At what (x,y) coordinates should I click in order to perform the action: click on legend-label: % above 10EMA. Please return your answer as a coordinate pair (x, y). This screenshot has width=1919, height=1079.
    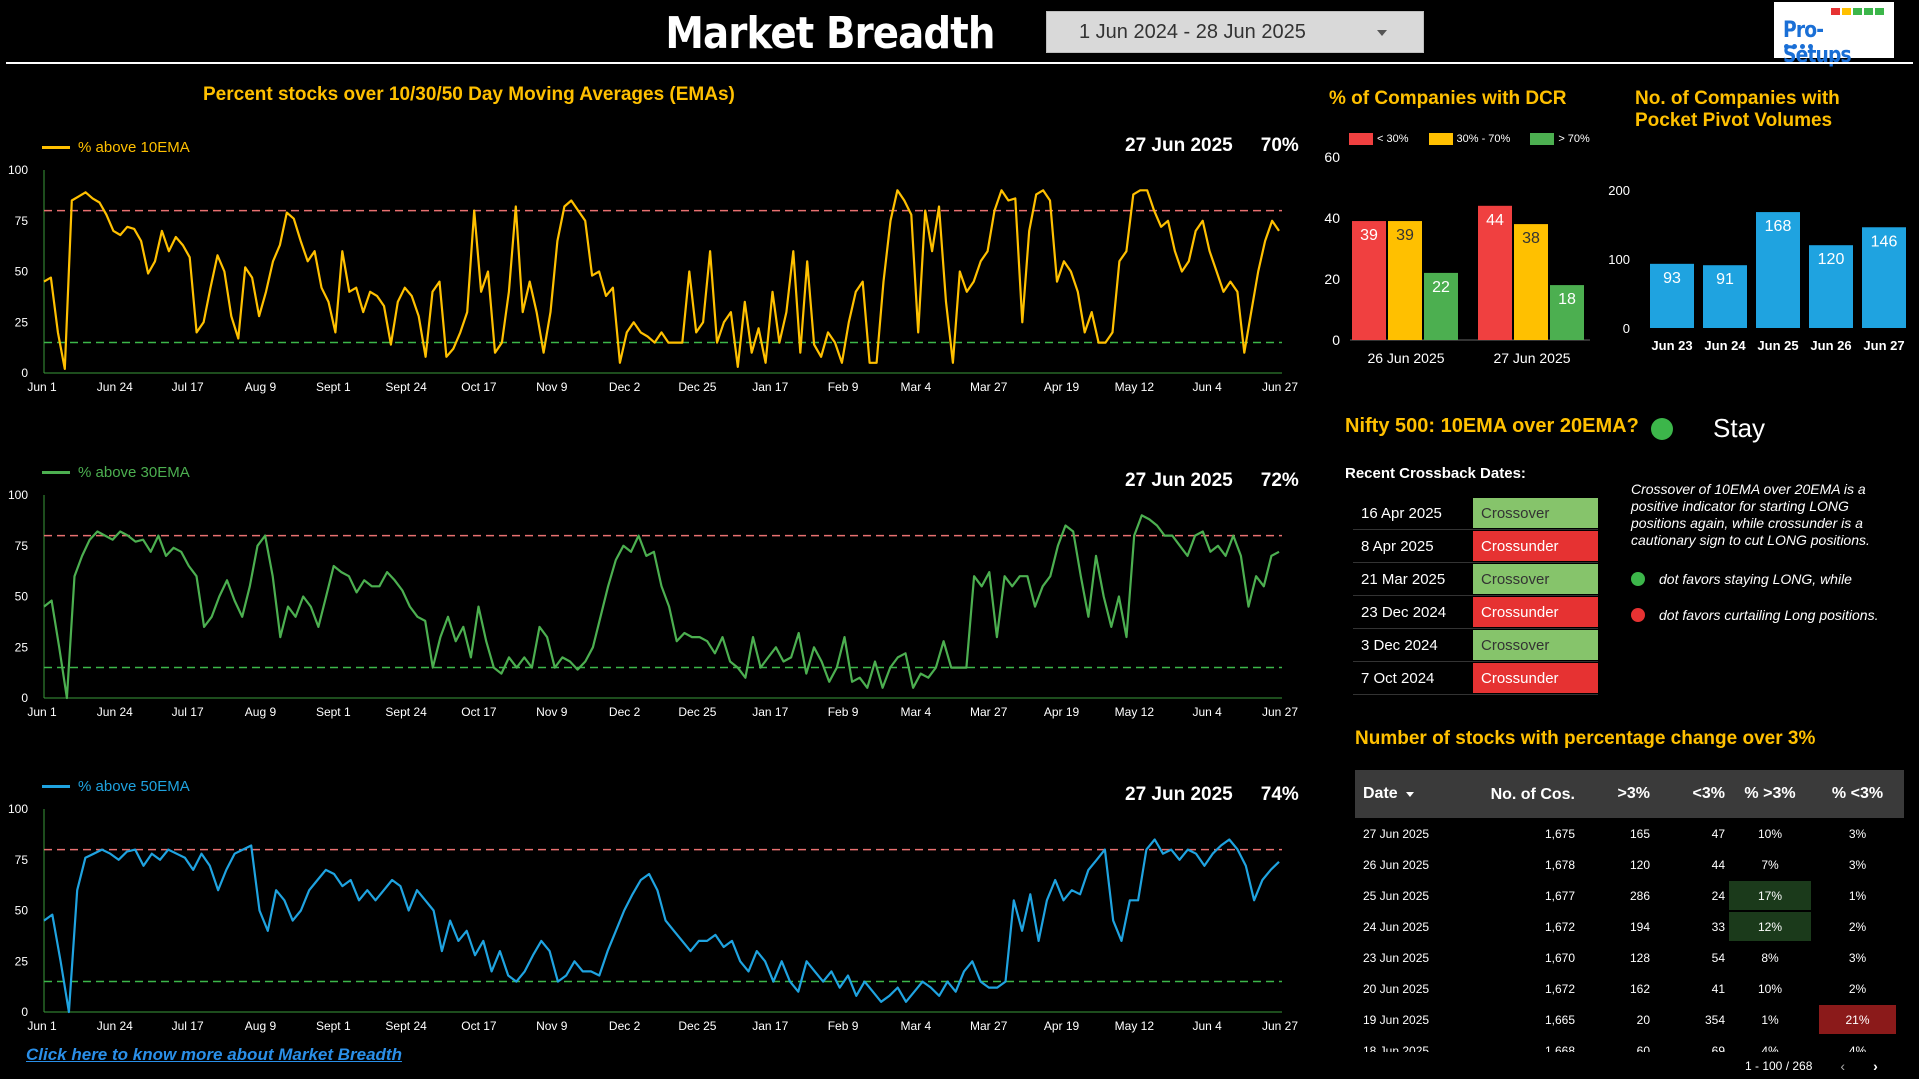
    Looking at the image, I should click on (134, 147).